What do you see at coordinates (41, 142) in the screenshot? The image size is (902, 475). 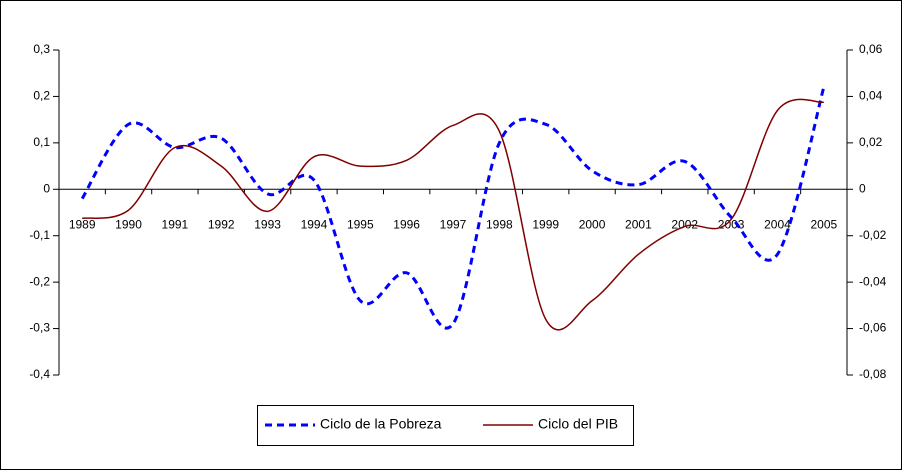 I see `y-tick-label: 0,1` at bounding box center [41, 142].